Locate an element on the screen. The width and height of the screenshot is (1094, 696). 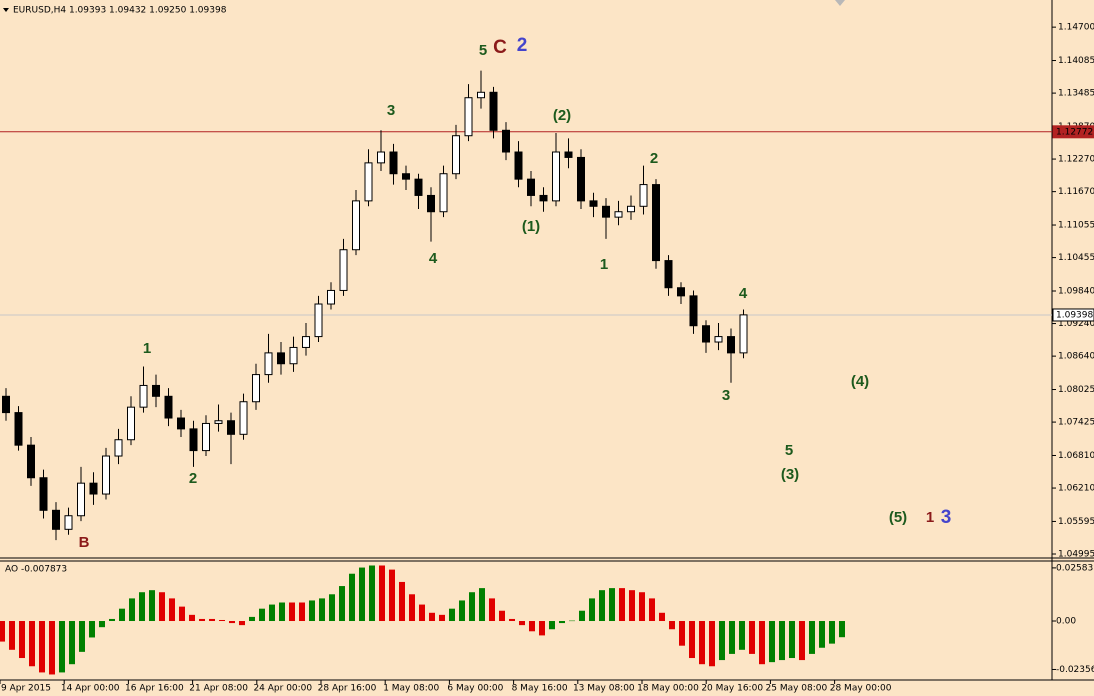
x-tick-label: 14 Apr 00:00 is located at coordinates (90, 689).